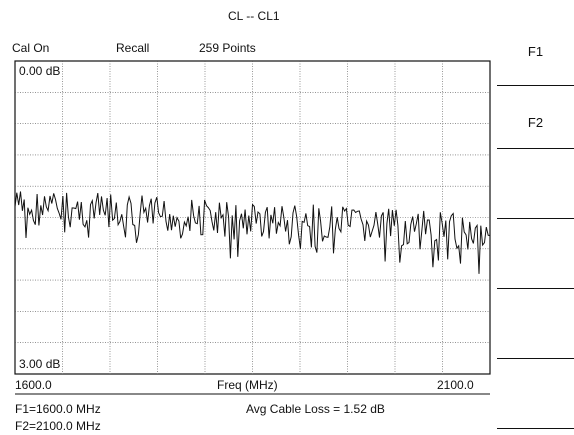  Describe the element at coordinates (247, 385) in the screenshot. I see `x-axis-label: Freq (MHz)` at that location.